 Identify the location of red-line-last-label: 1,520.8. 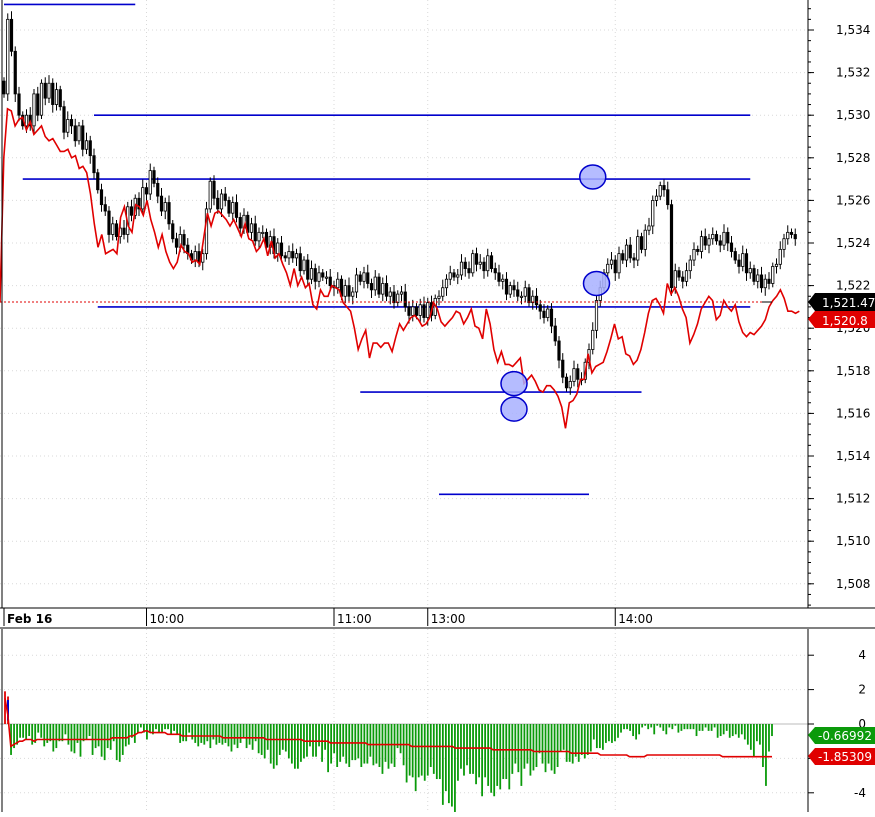
(845, 321).